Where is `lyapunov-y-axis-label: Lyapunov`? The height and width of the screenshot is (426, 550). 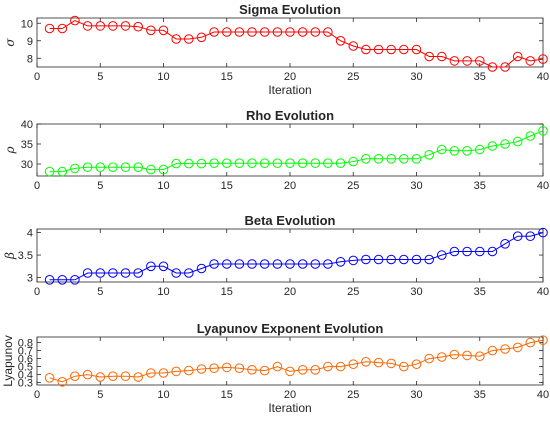 lyapunov-y-axis-label: Lyapunov is located at coordinates (8, 361).